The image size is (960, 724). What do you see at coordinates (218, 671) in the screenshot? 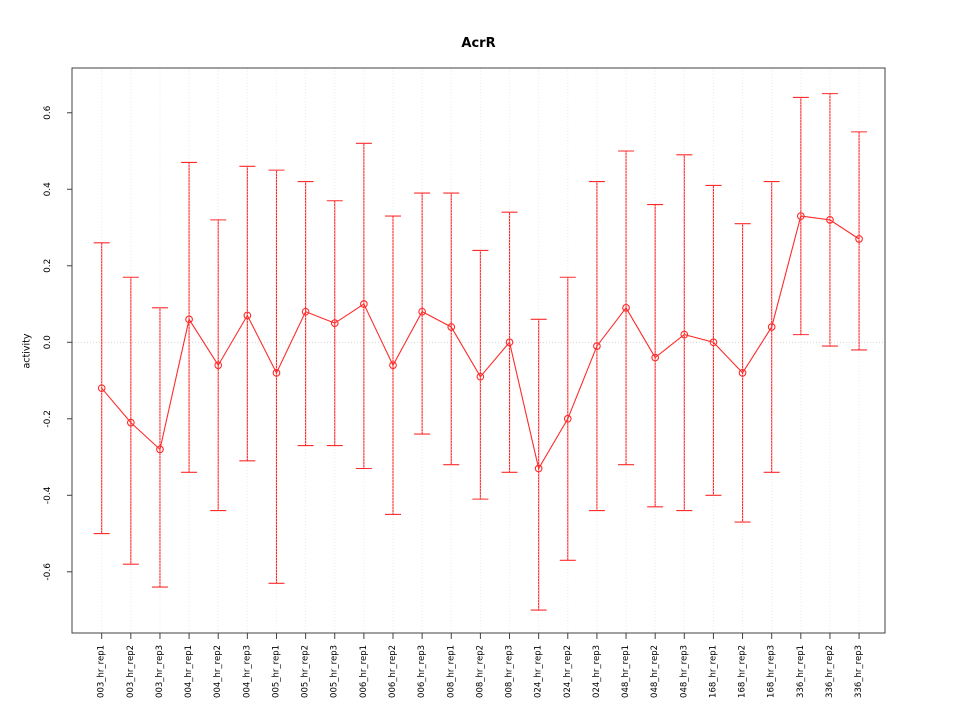
I see `x-tick-label: 004_hr_rep2` at bounding box center [218, 671].